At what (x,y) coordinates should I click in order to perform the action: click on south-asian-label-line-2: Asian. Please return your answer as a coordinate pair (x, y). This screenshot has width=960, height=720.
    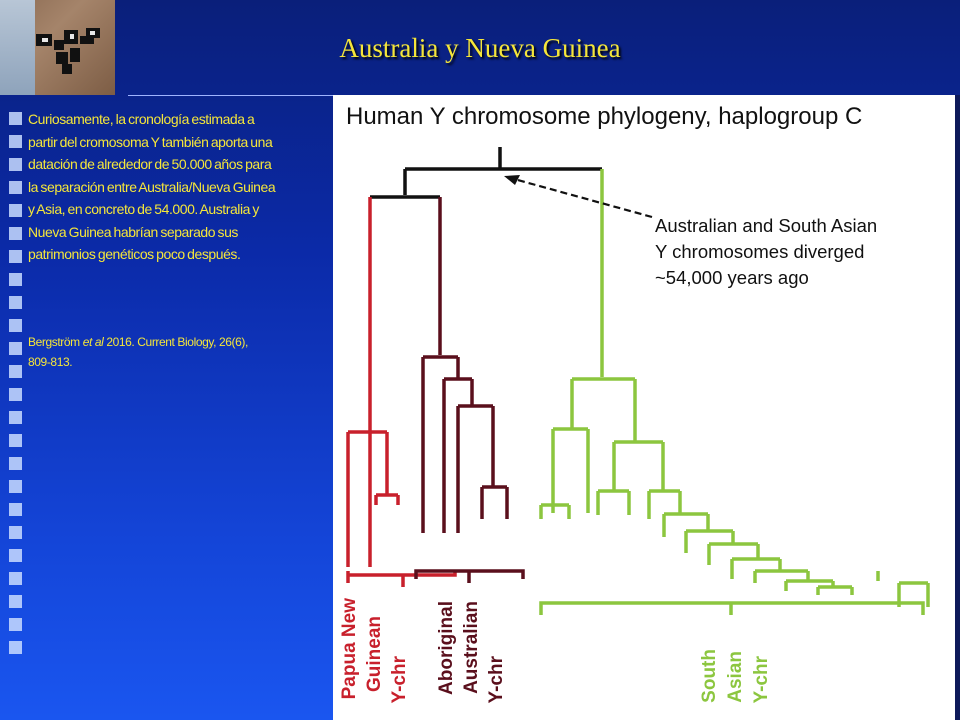
    Looking at the image, I should click on (735, 677).